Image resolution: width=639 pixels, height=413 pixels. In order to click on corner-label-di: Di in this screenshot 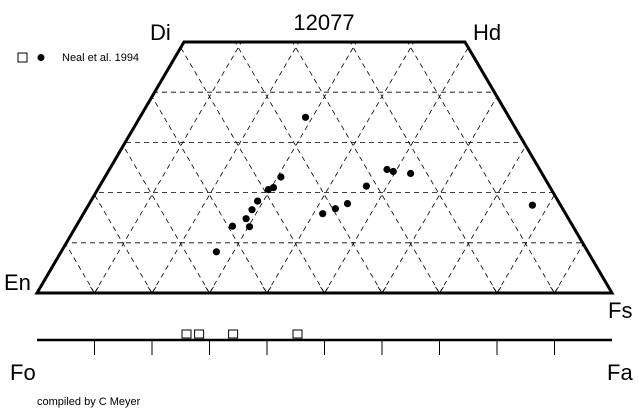, I will do `click(160, 32)`.